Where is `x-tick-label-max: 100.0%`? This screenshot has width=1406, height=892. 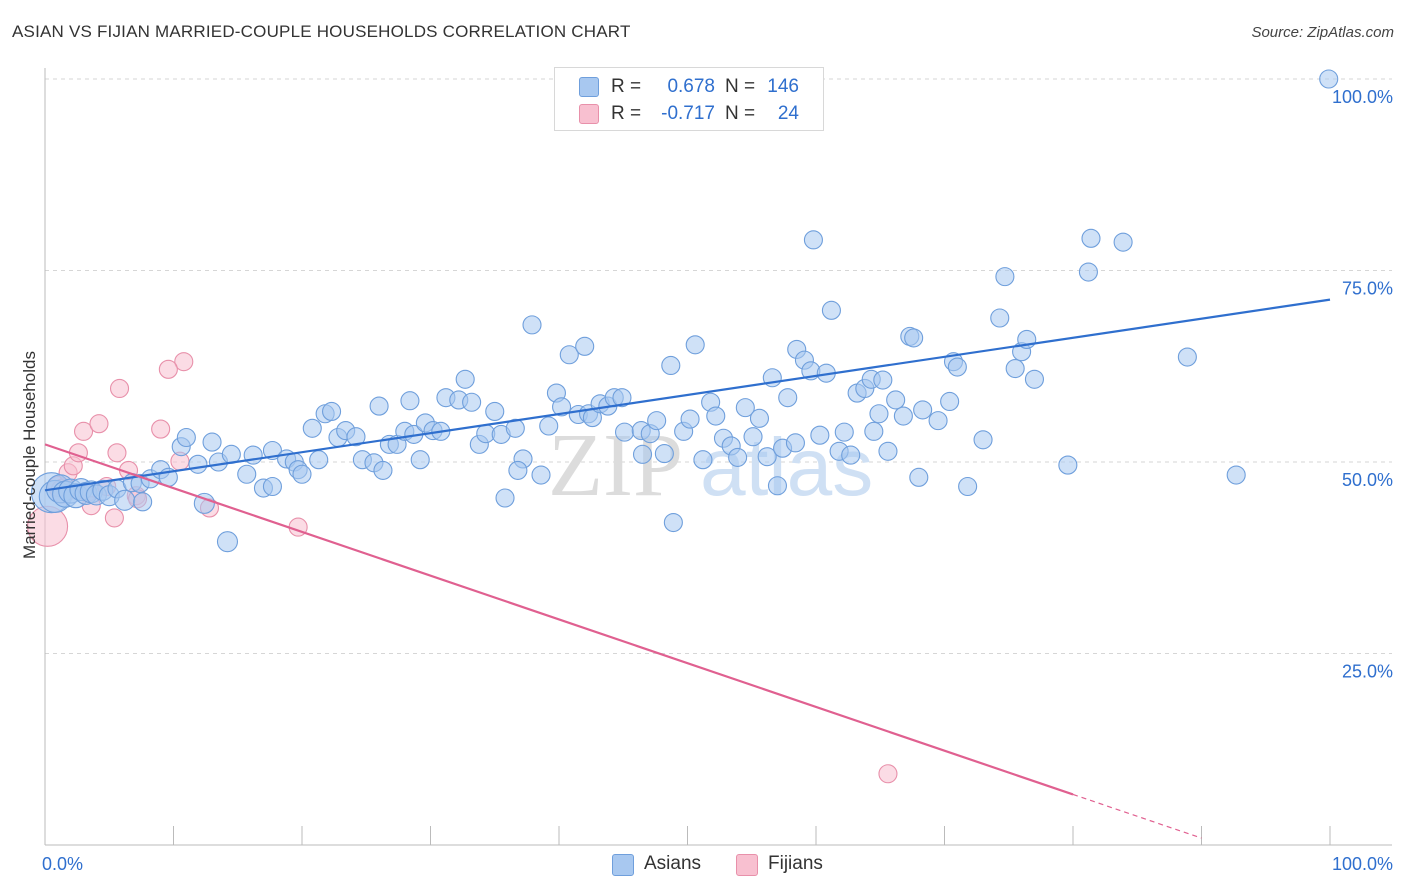
x-tick-label-max: 100.0% is located at coordinates (1362, 864).